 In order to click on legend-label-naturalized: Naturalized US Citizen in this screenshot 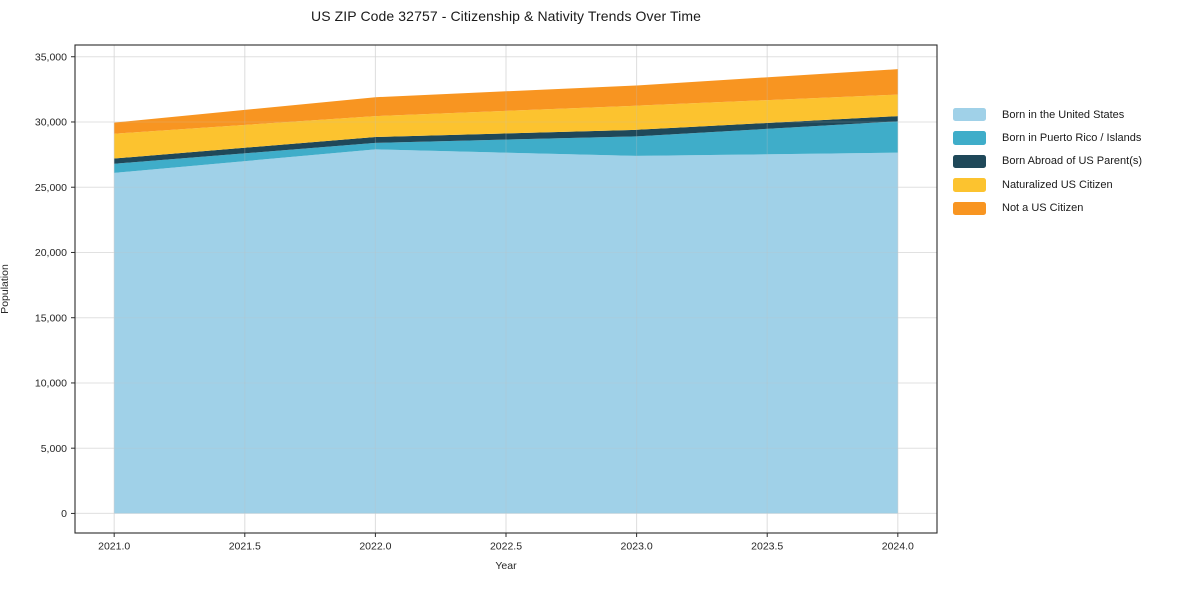, I will do `click(1057, 184)`.